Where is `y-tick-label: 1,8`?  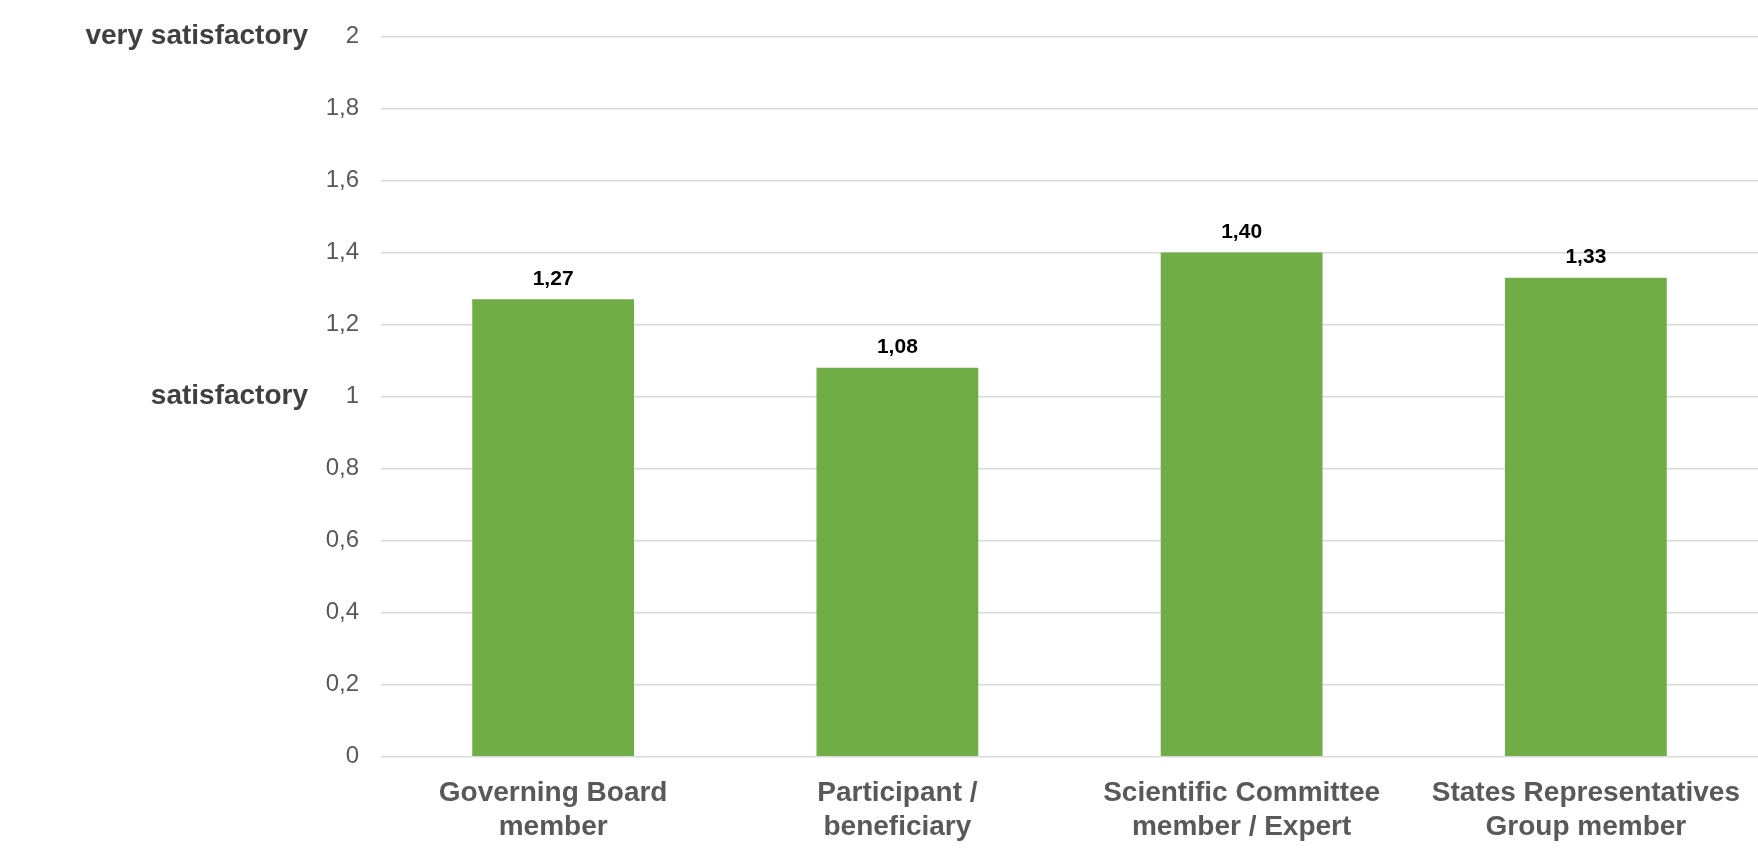
y-tick-label: 1,8 is located at coordinates (342, 107).